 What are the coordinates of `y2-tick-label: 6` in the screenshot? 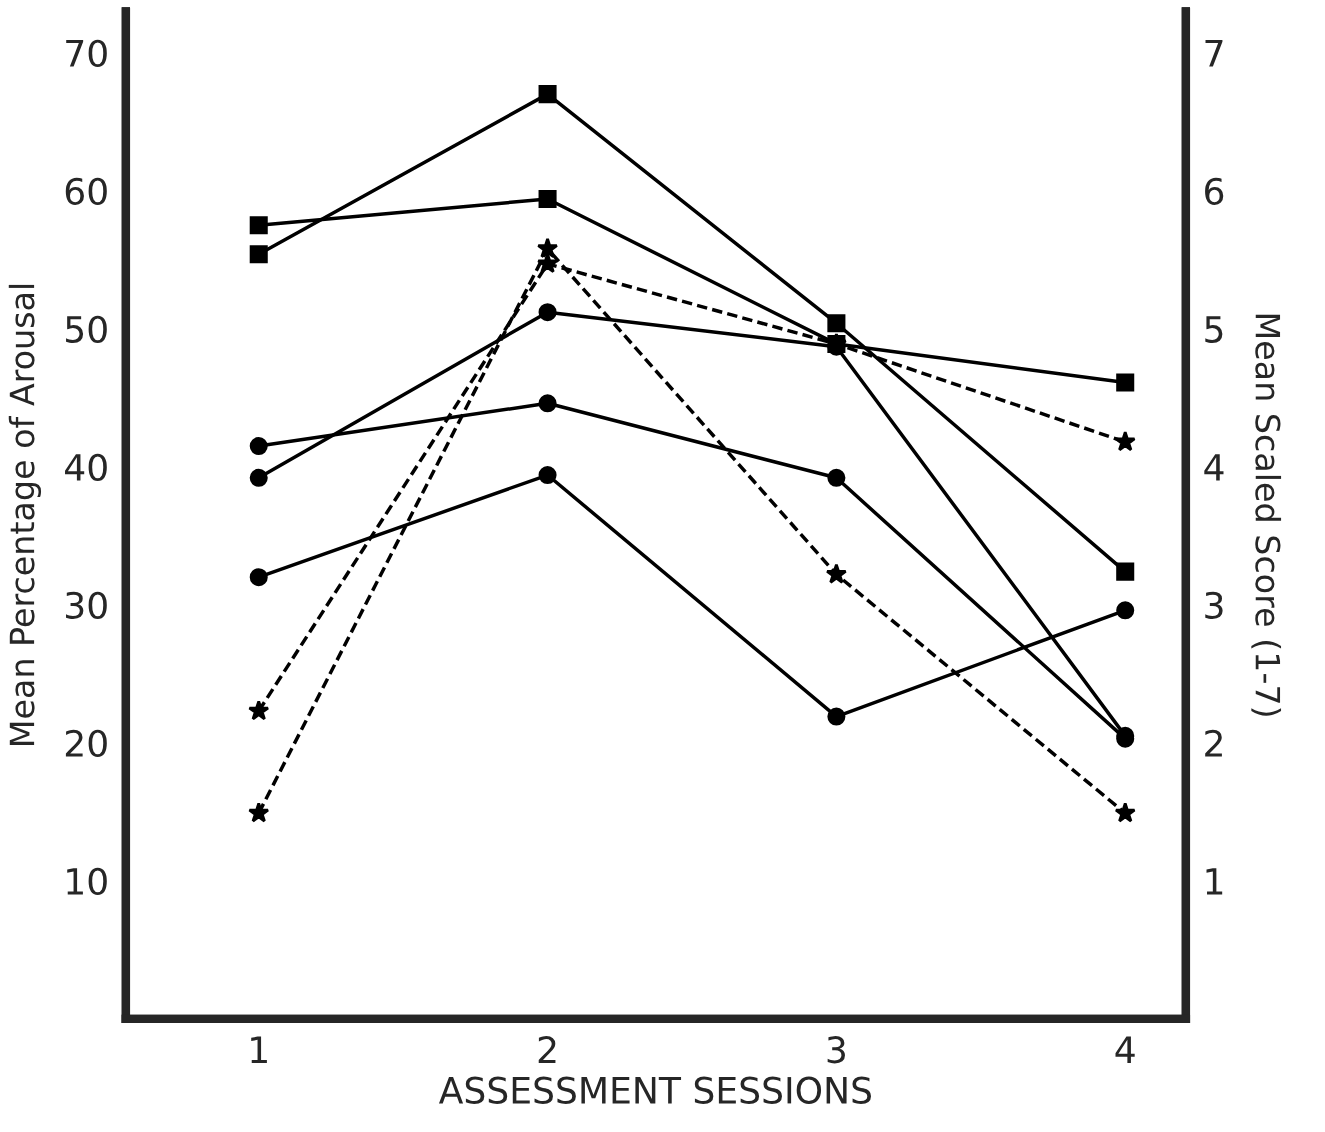 It's located at (1214, 191).